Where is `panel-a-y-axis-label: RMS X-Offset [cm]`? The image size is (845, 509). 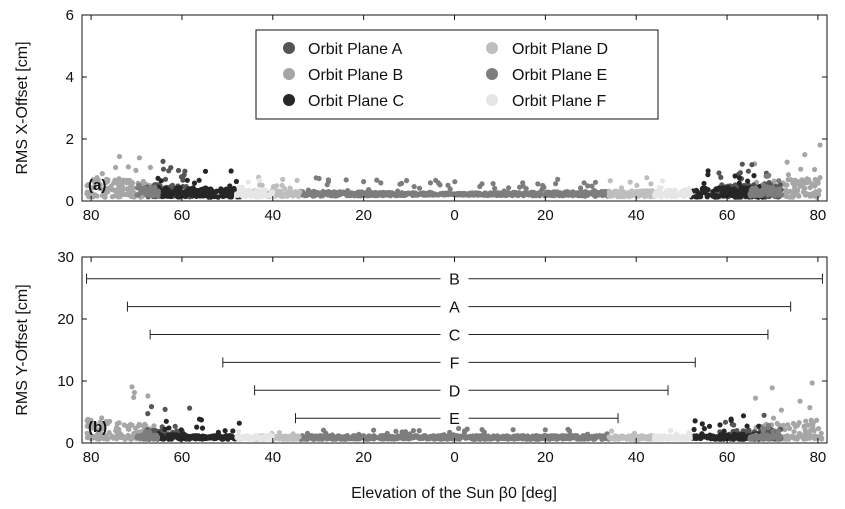 panel-a-y-axis-label: RMS X-Offset [cm] is located at coordinates (22, 107).